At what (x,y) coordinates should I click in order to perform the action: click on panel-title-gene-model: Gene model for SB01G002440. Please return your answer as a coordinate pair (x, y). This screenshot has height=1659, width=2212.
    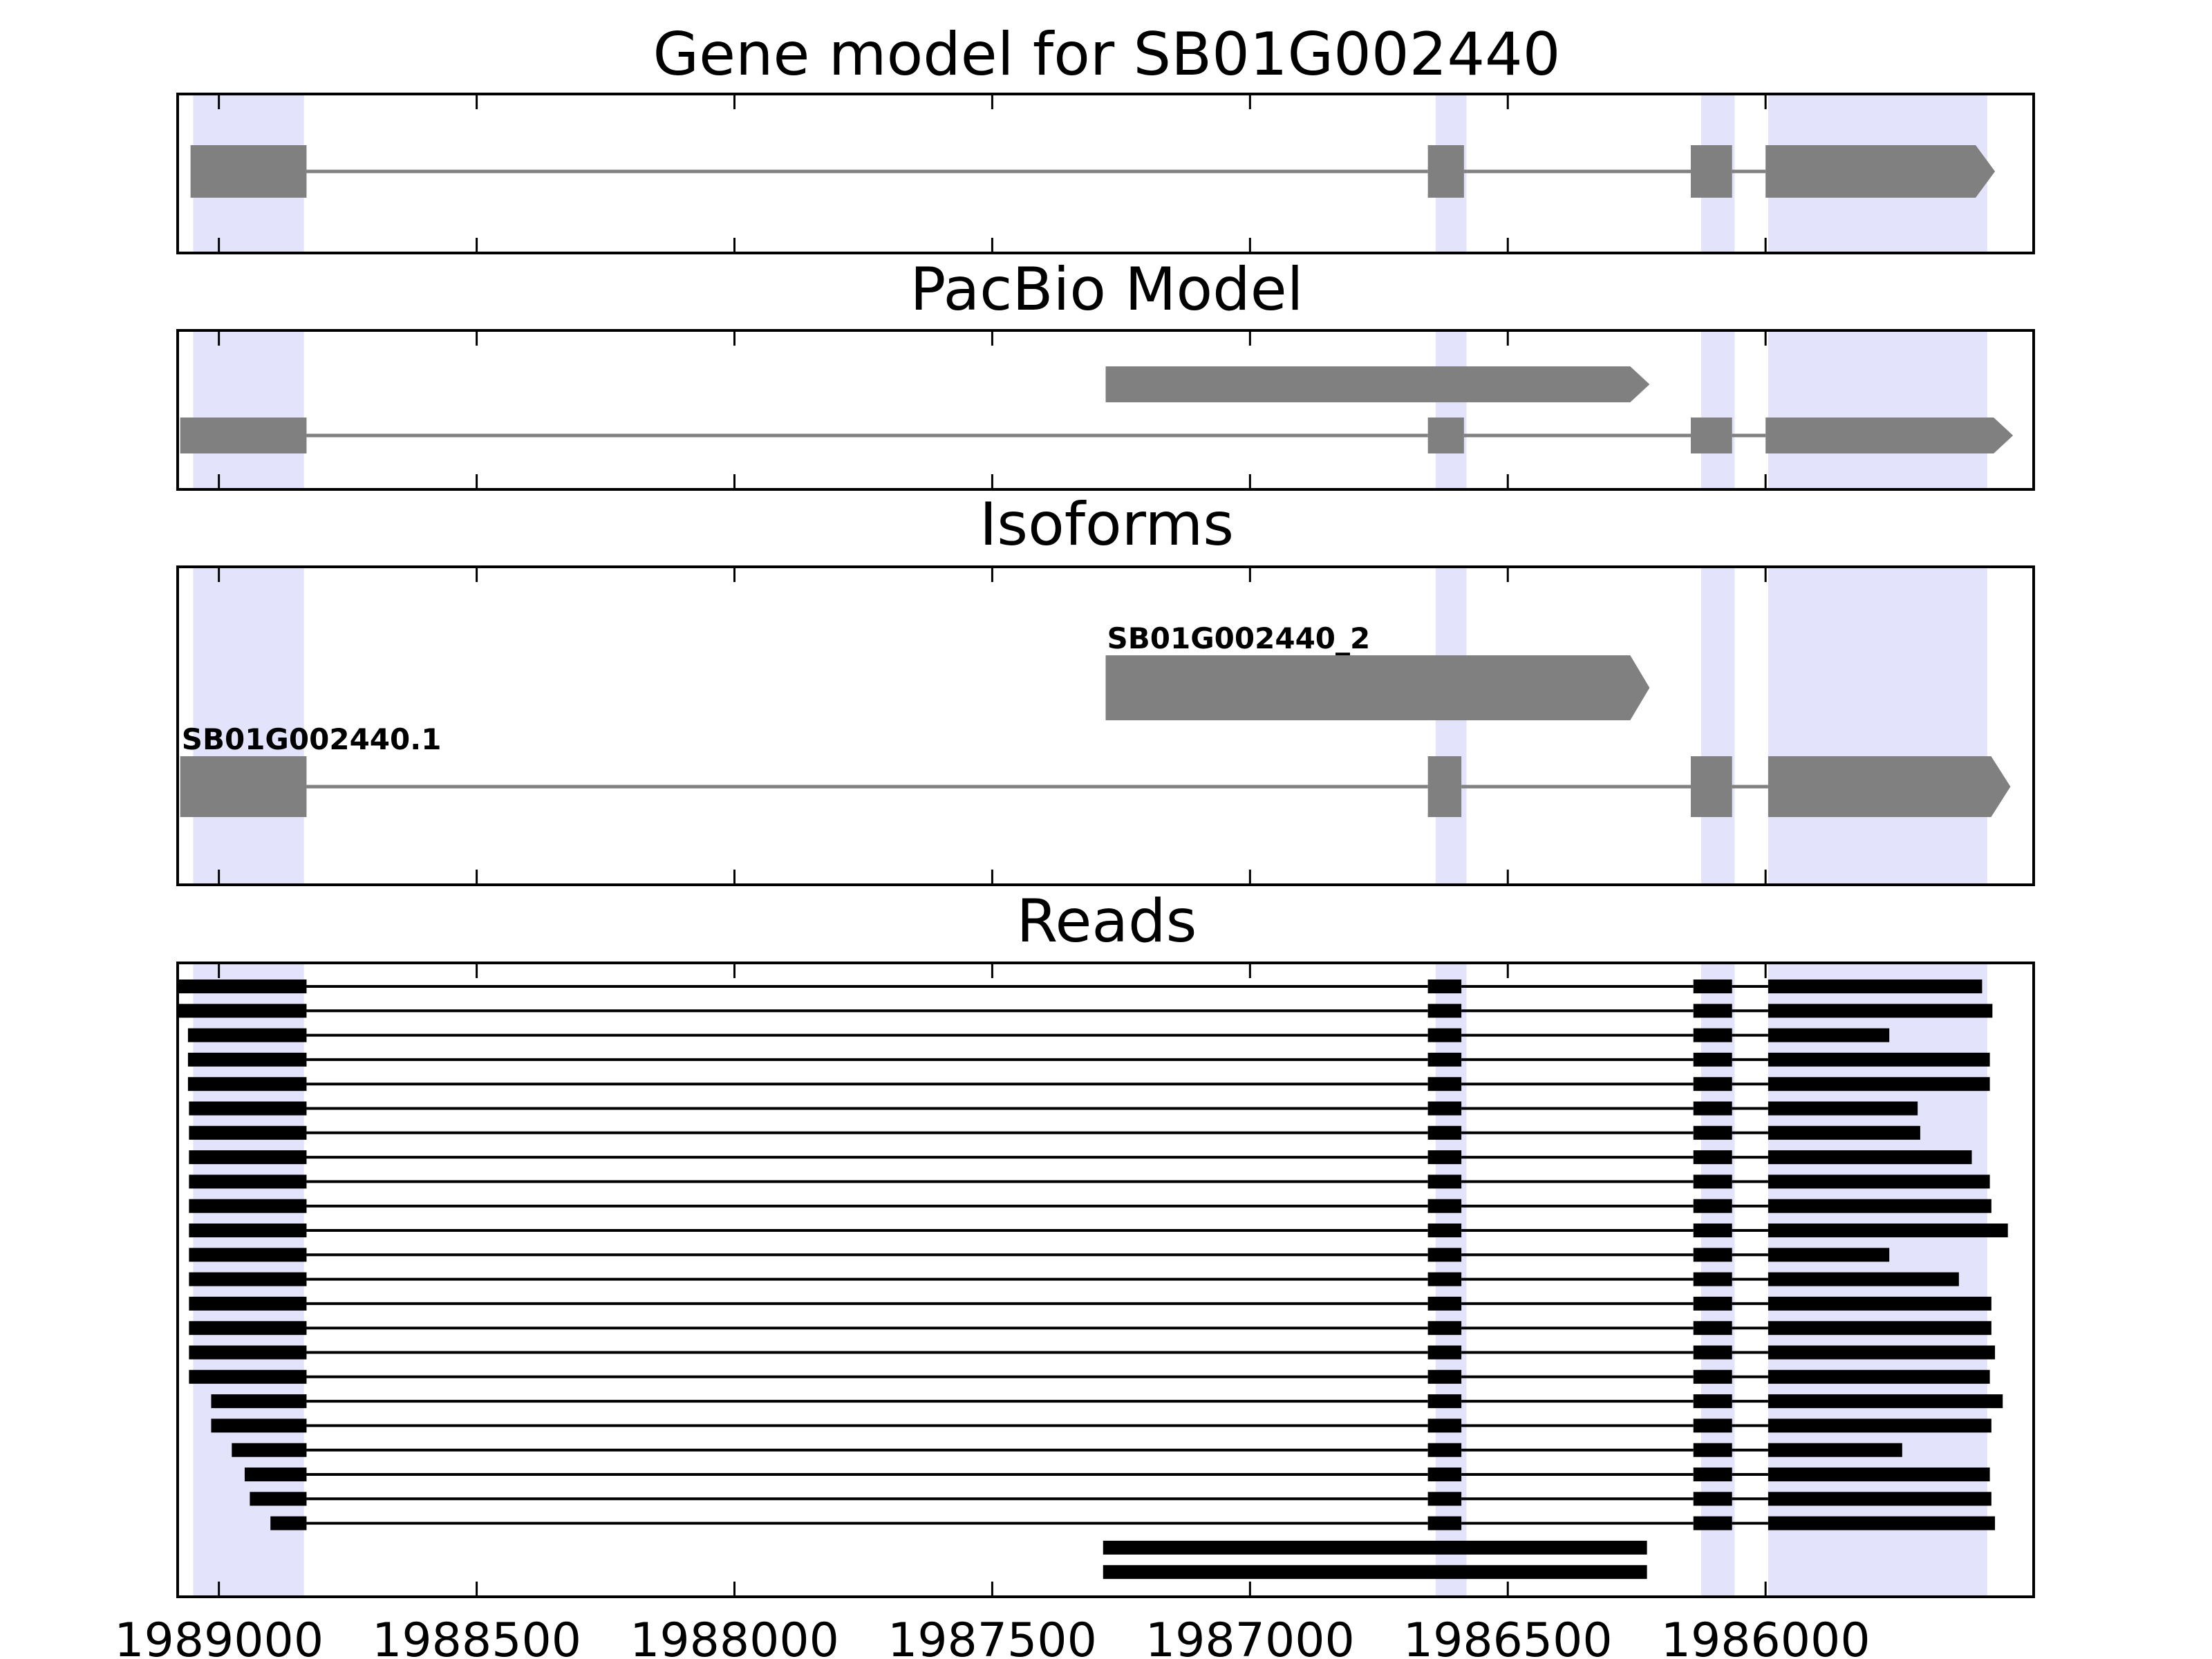
    Looking at the image, I should click on (1107, 55).